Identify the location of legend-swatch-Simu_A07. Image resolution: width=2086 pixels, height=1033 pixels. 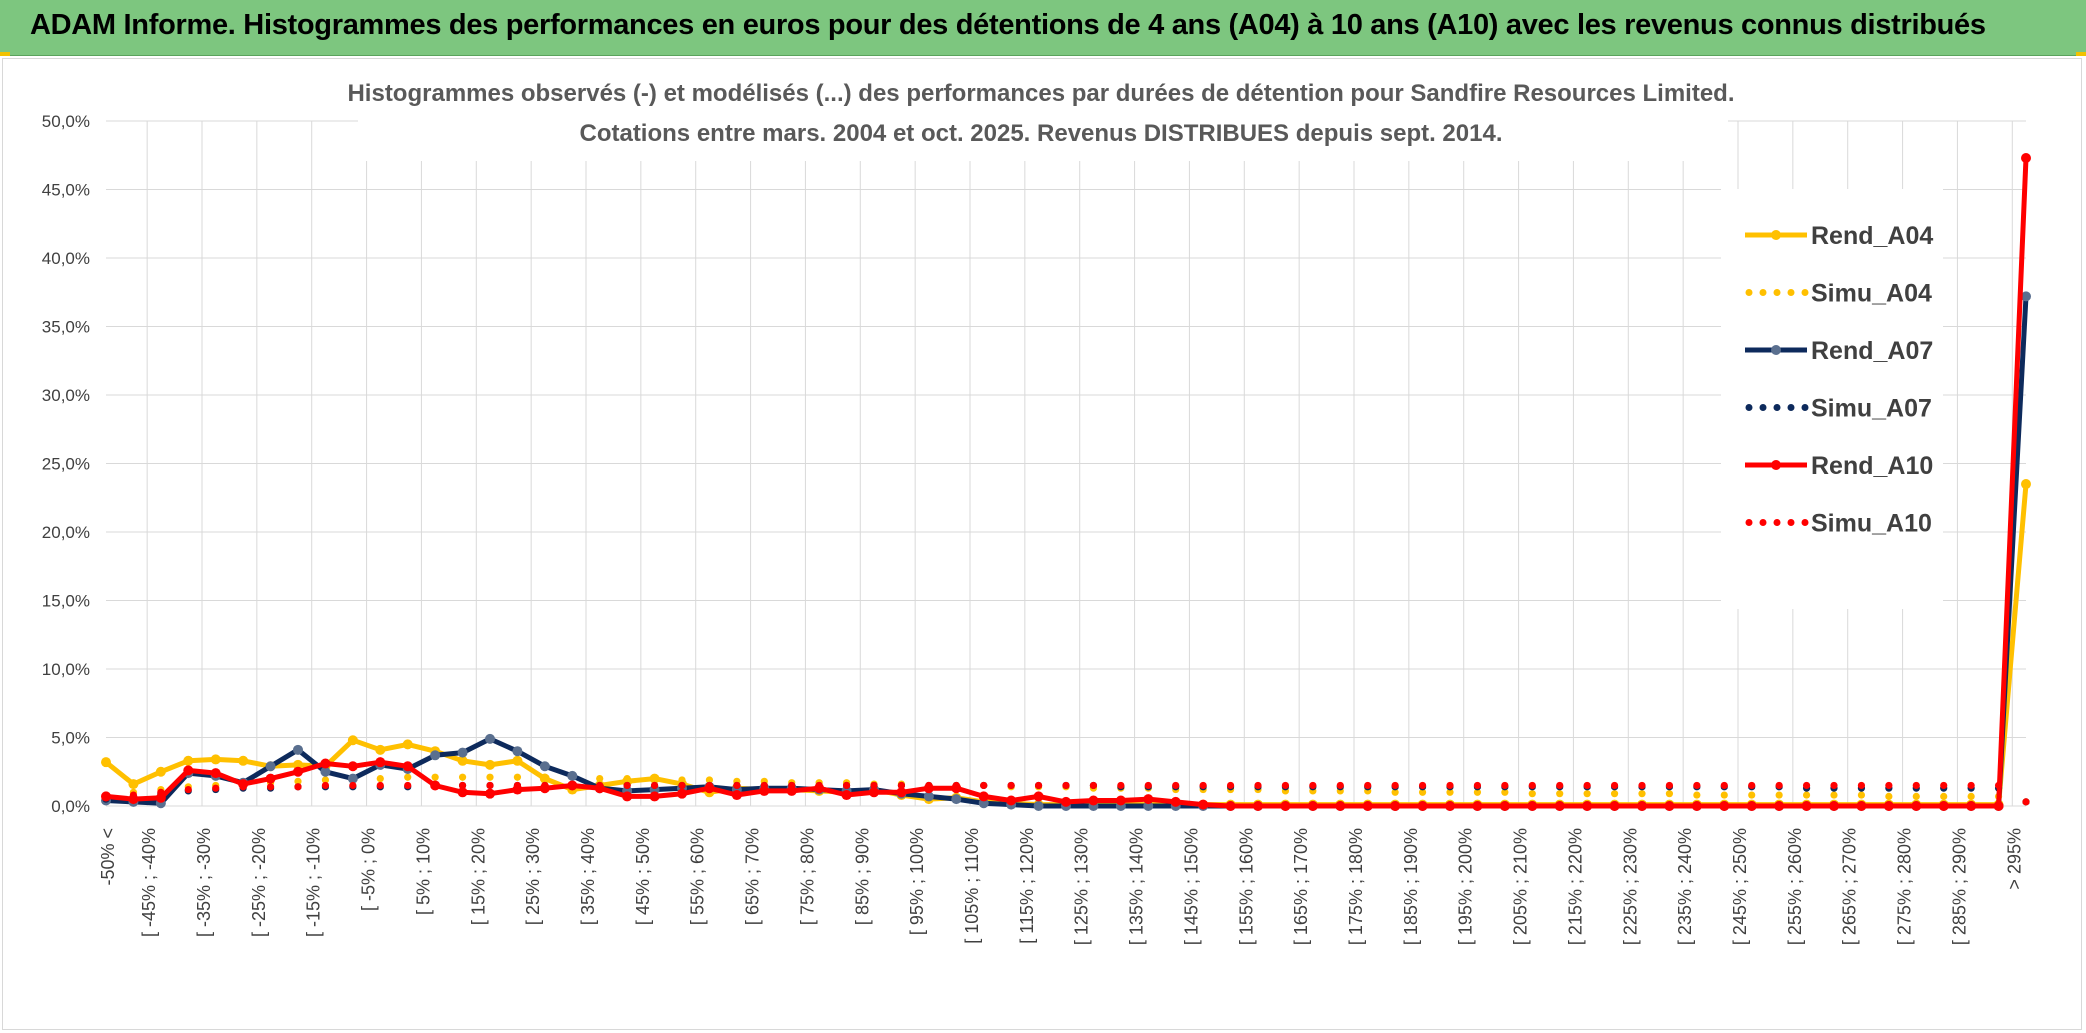
(1791, 407).